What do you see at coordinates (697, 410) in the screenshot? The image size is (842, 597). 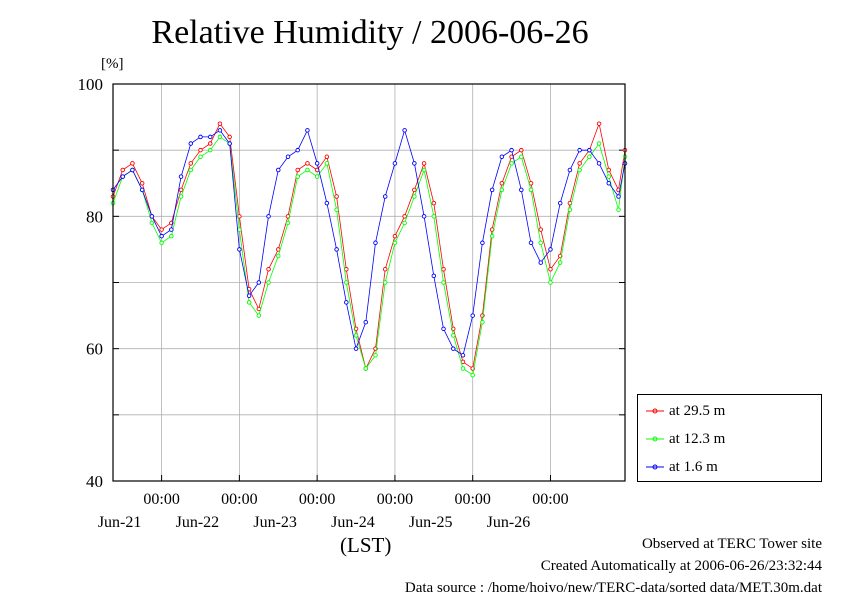 I see `legend-label: at 29.5 m` at bounding box center [697, 410].